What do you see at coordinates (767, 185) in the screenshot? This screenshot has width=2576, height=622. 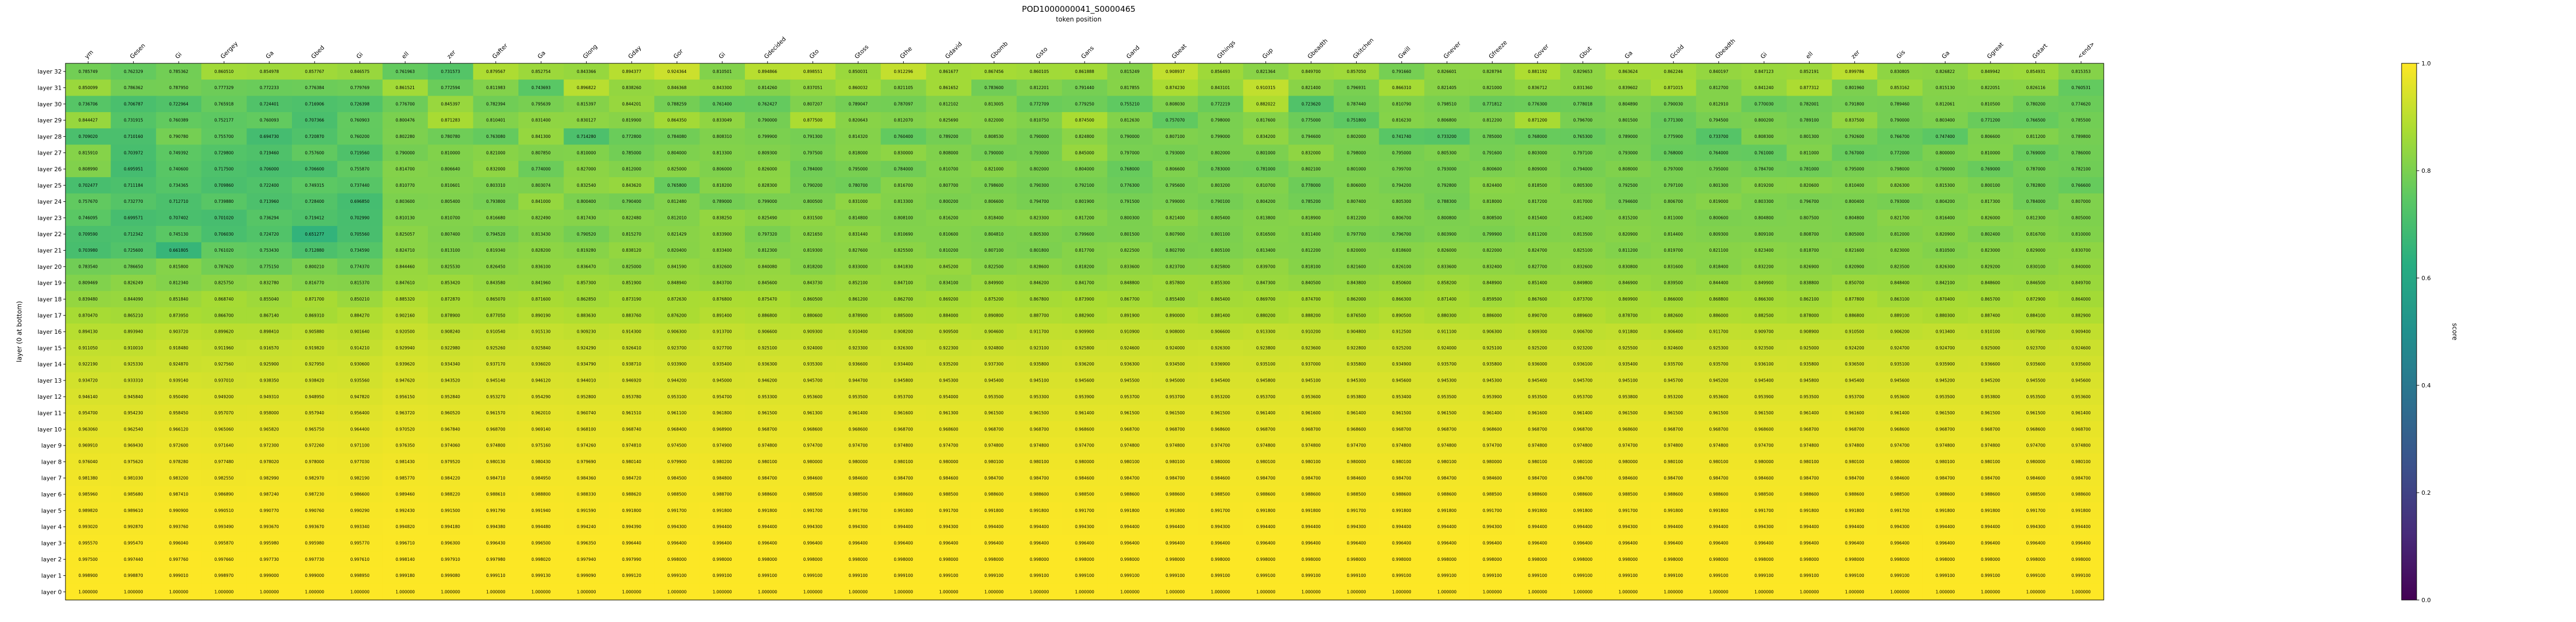 I see `cell-value-label: 0.828300` at bounding box center [767, 185].